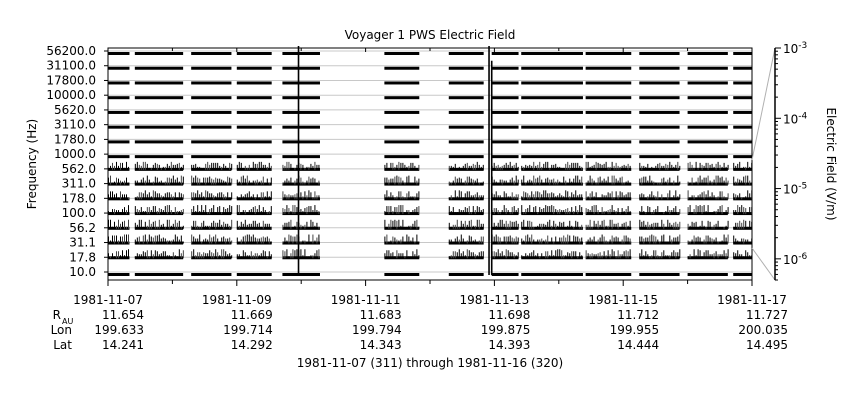 Image resolution: width=860 pixels, height=400 pixels. I want to click on date-tick-label: 1981-11-15, so click(623, 300).